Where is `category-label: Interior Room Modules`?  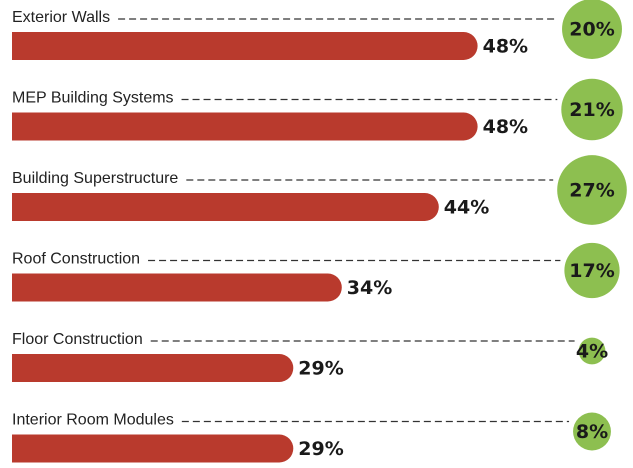 category-label: Interior Room Modules is located at coordinates (93, 420).